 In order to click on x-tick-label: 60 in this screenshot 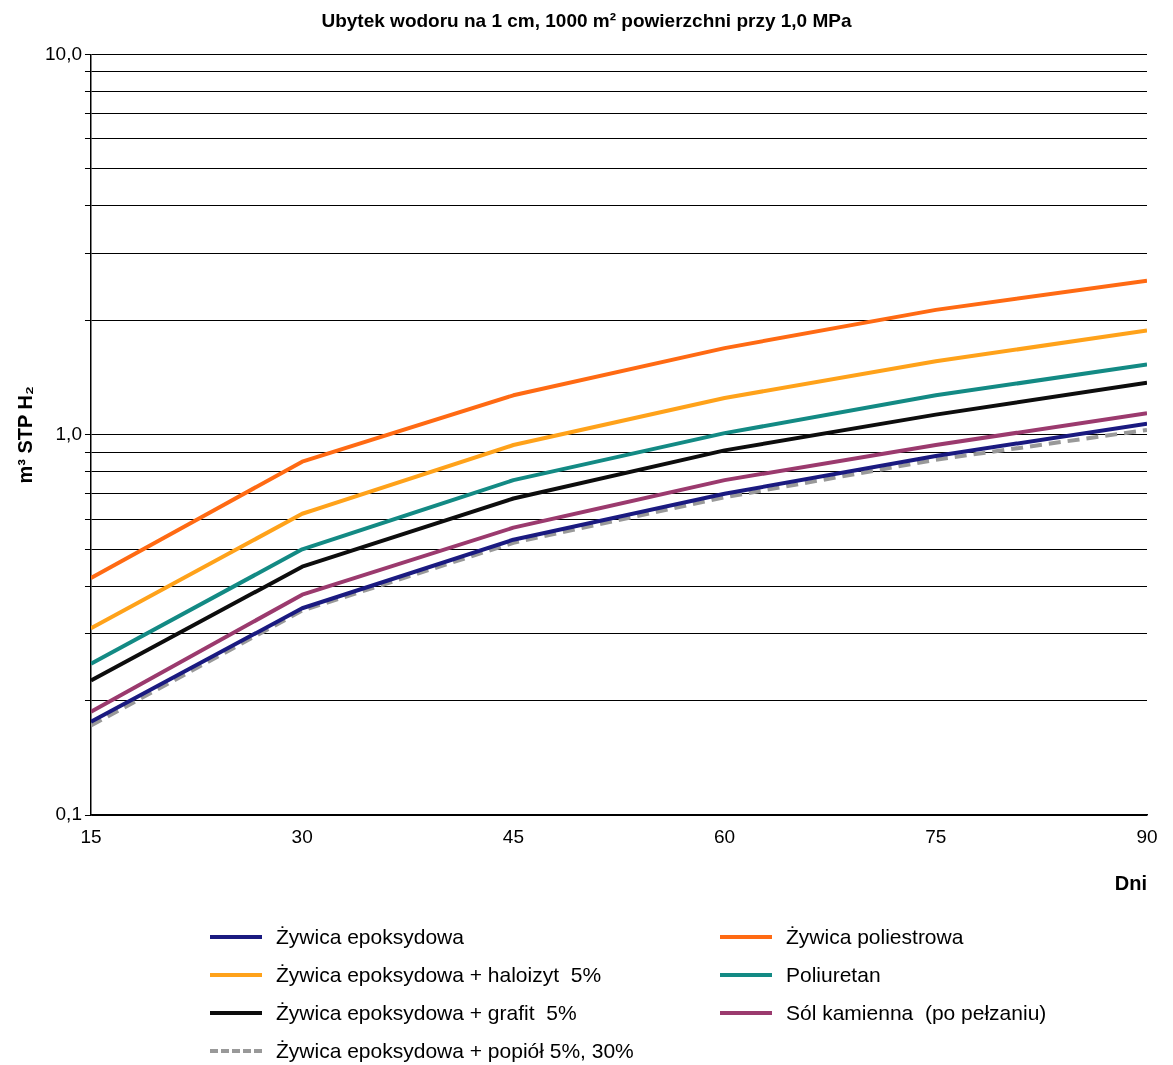, I will do `click(725, 836)`.